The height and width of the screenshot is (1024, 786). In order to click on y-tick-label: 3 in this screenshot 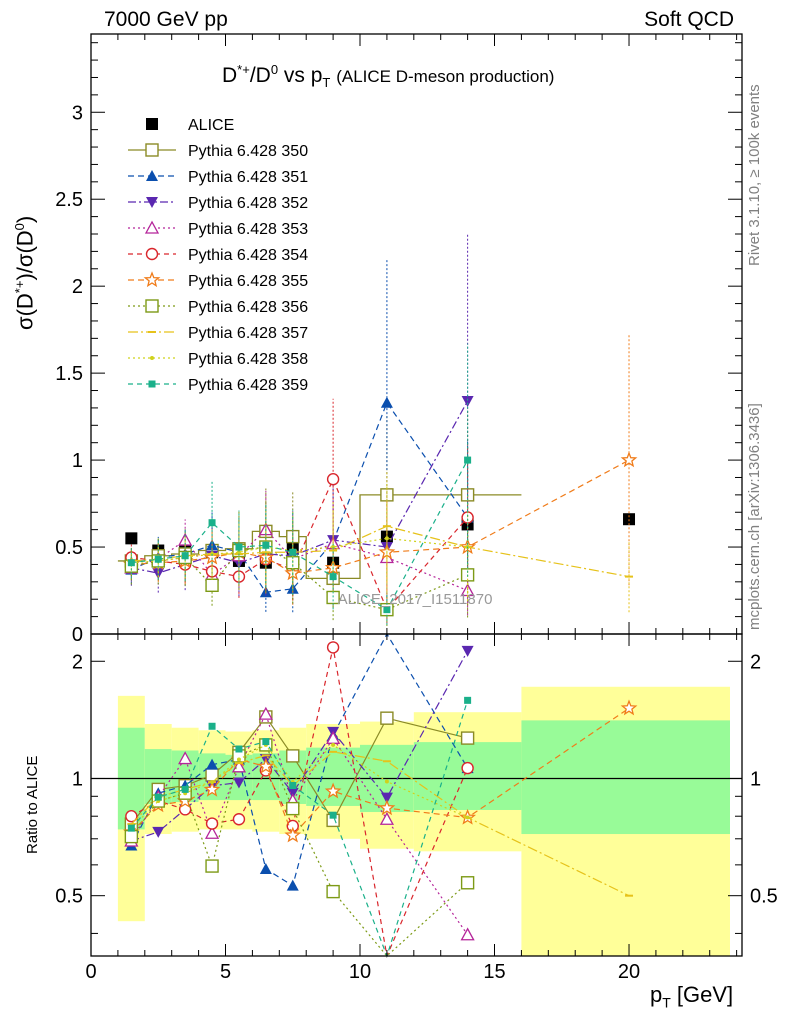, I will do `click(77, 113)`.